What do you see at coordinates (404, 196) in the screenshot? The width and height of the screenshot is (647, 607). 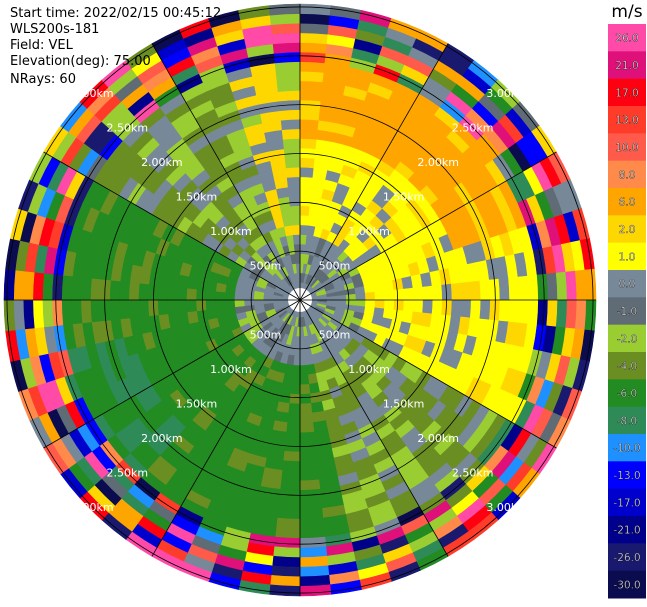 I see `range-ring-label: 1.50km` at bounding box center [404, 196].